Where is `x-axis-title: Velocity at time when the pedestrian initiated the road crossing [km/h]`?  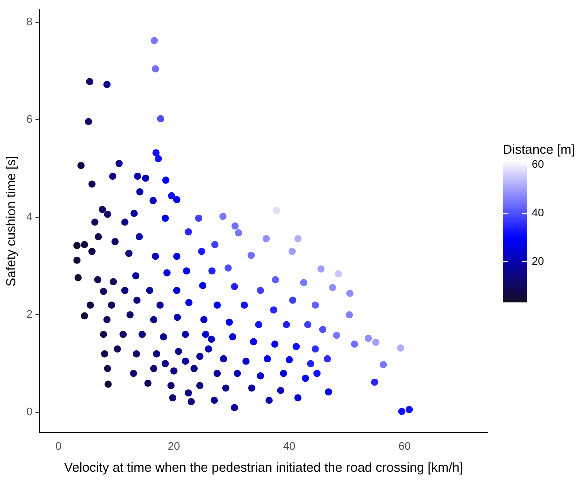
x-axis-title: Velocity at time when the pedestrian initiated the road crossing [km/h] is located at coordinates (264, 467).